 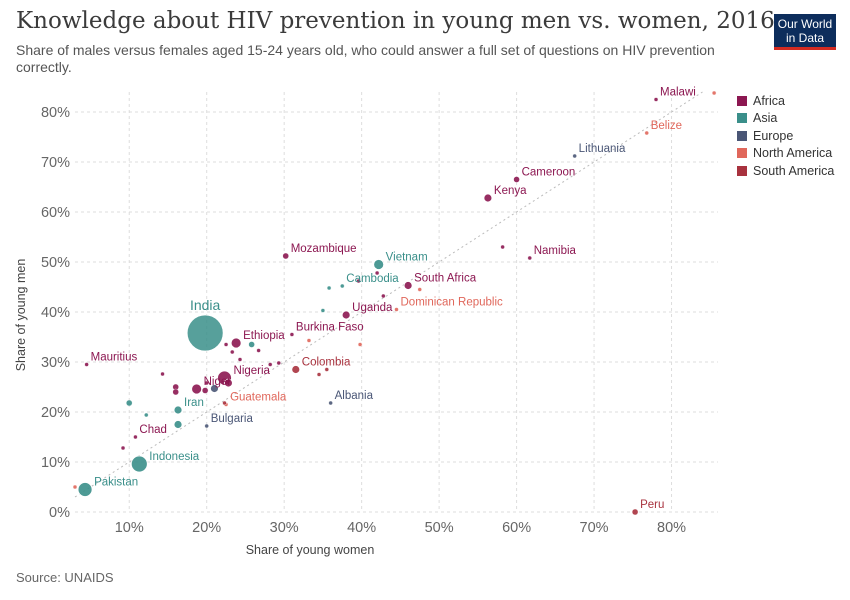 What do you see at coordinates (218, 382) in the screenshot?
I see `point-label: Niger` at bounding box center [218, 382].